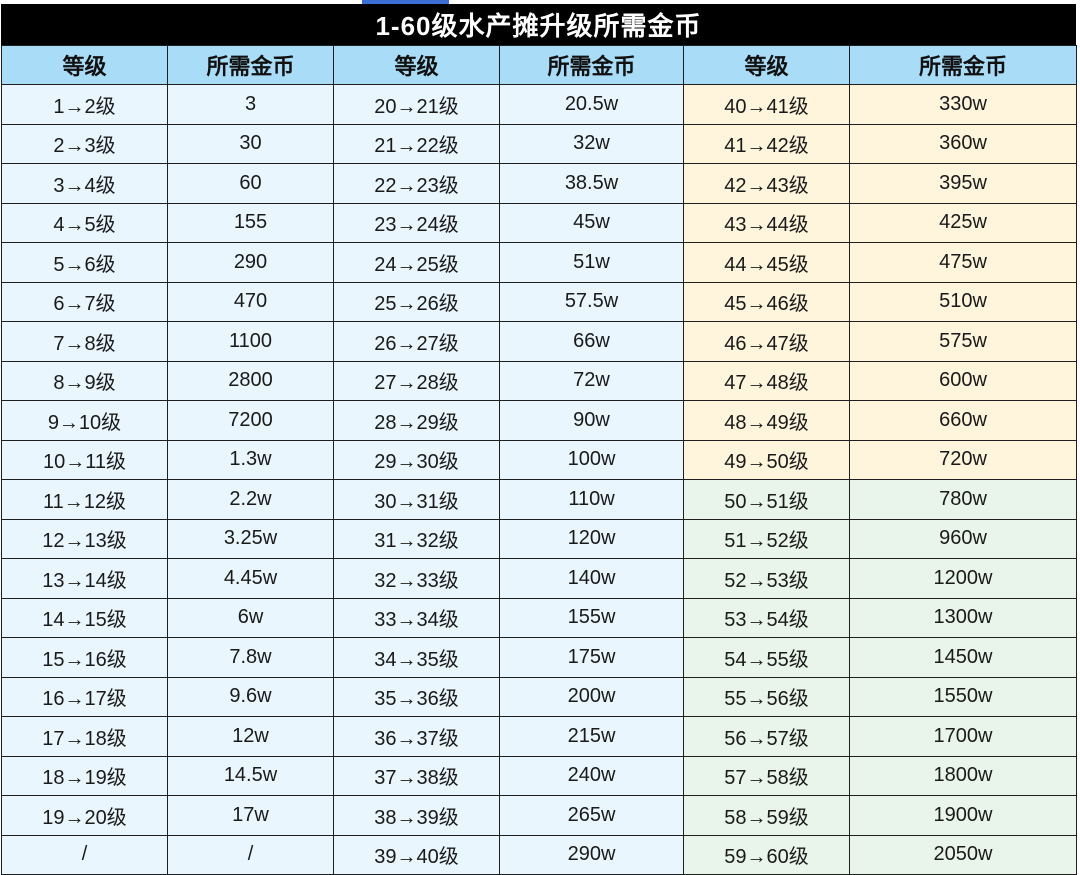  Describe the element at coordinates (84, 617) in the screenshot. I see `level-cell: 14→15级` at that location.